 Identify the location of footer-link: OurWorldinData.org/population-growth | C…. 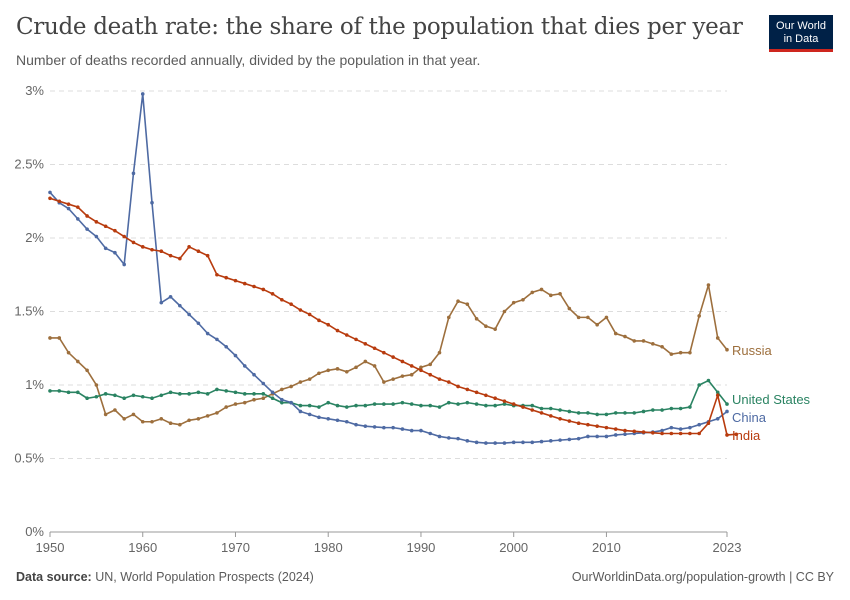
(702, 577).